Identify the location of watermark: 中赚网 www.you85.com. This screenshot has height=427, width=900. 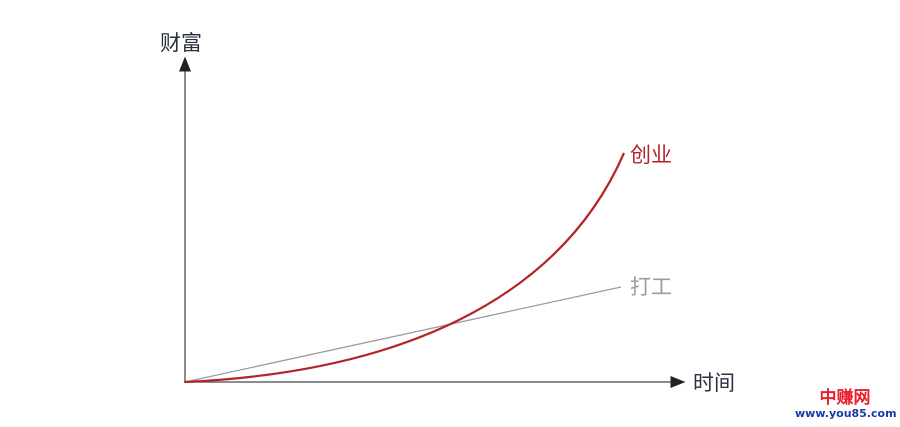
(846, 404).